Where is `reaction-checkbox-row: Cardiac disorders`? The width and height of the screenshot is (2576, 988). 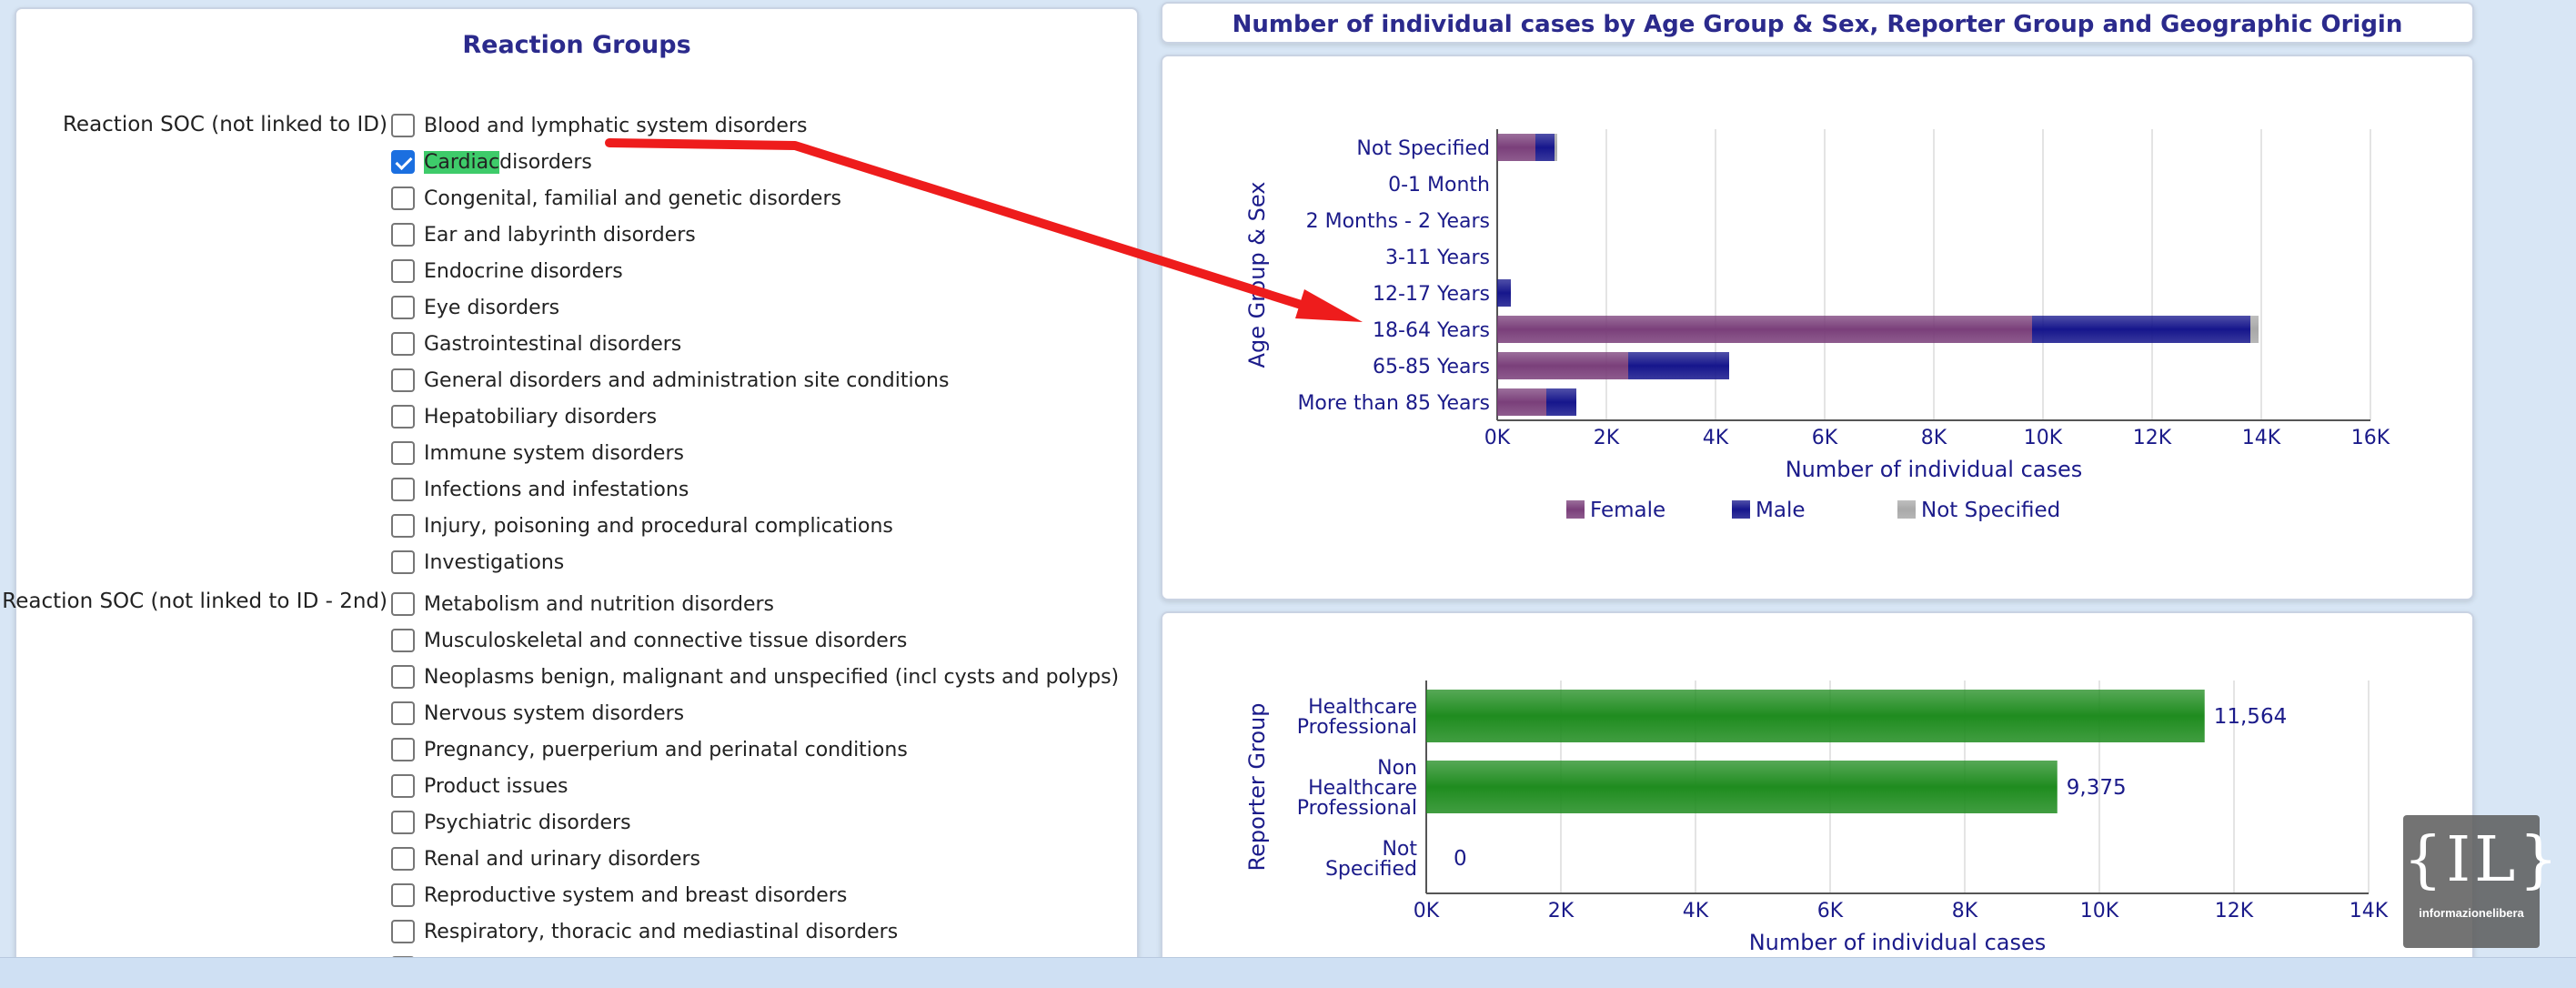 reaction-checkbox-row: Cardiac disorders is located at coordinates (491, 162).